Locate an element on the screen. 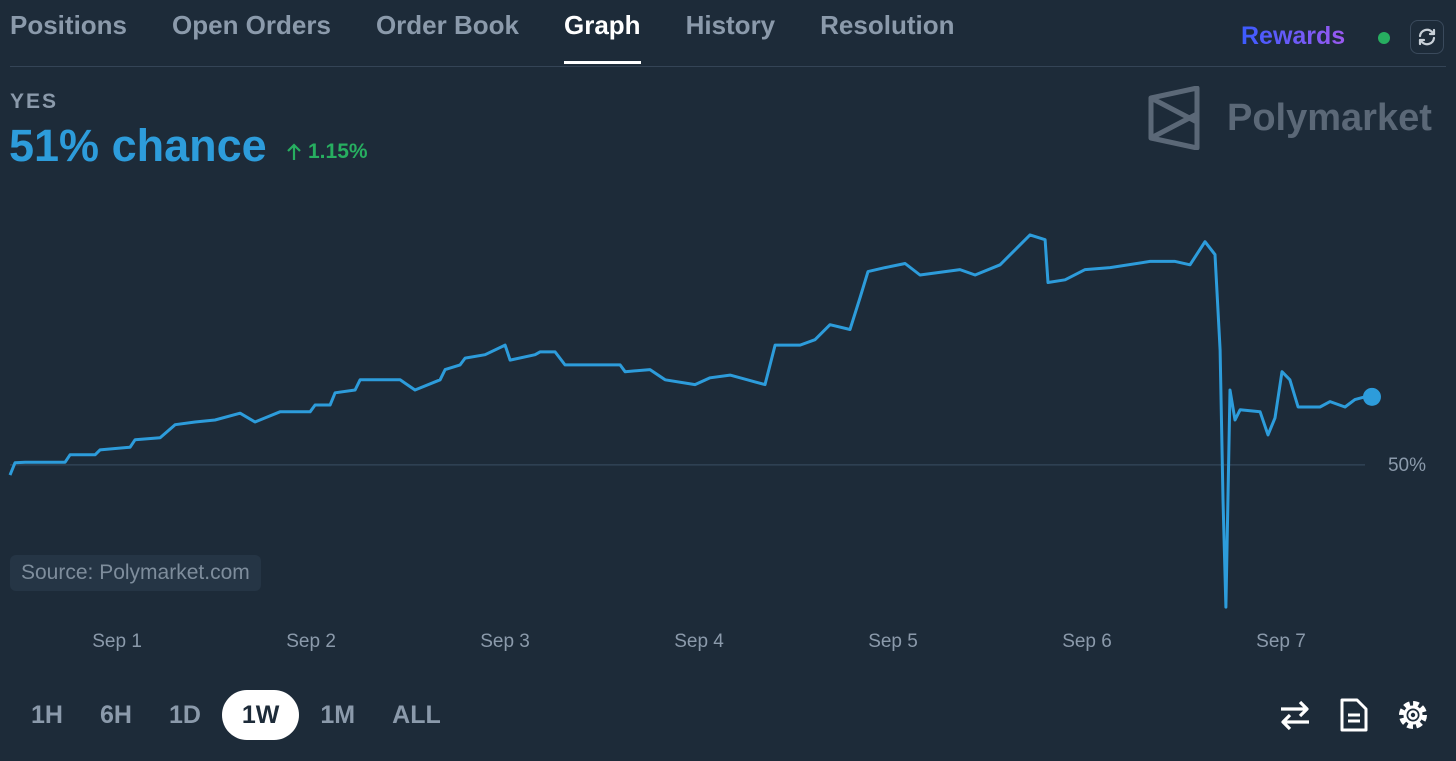  brand: Polymarket is located at coordinates (1289, 118).